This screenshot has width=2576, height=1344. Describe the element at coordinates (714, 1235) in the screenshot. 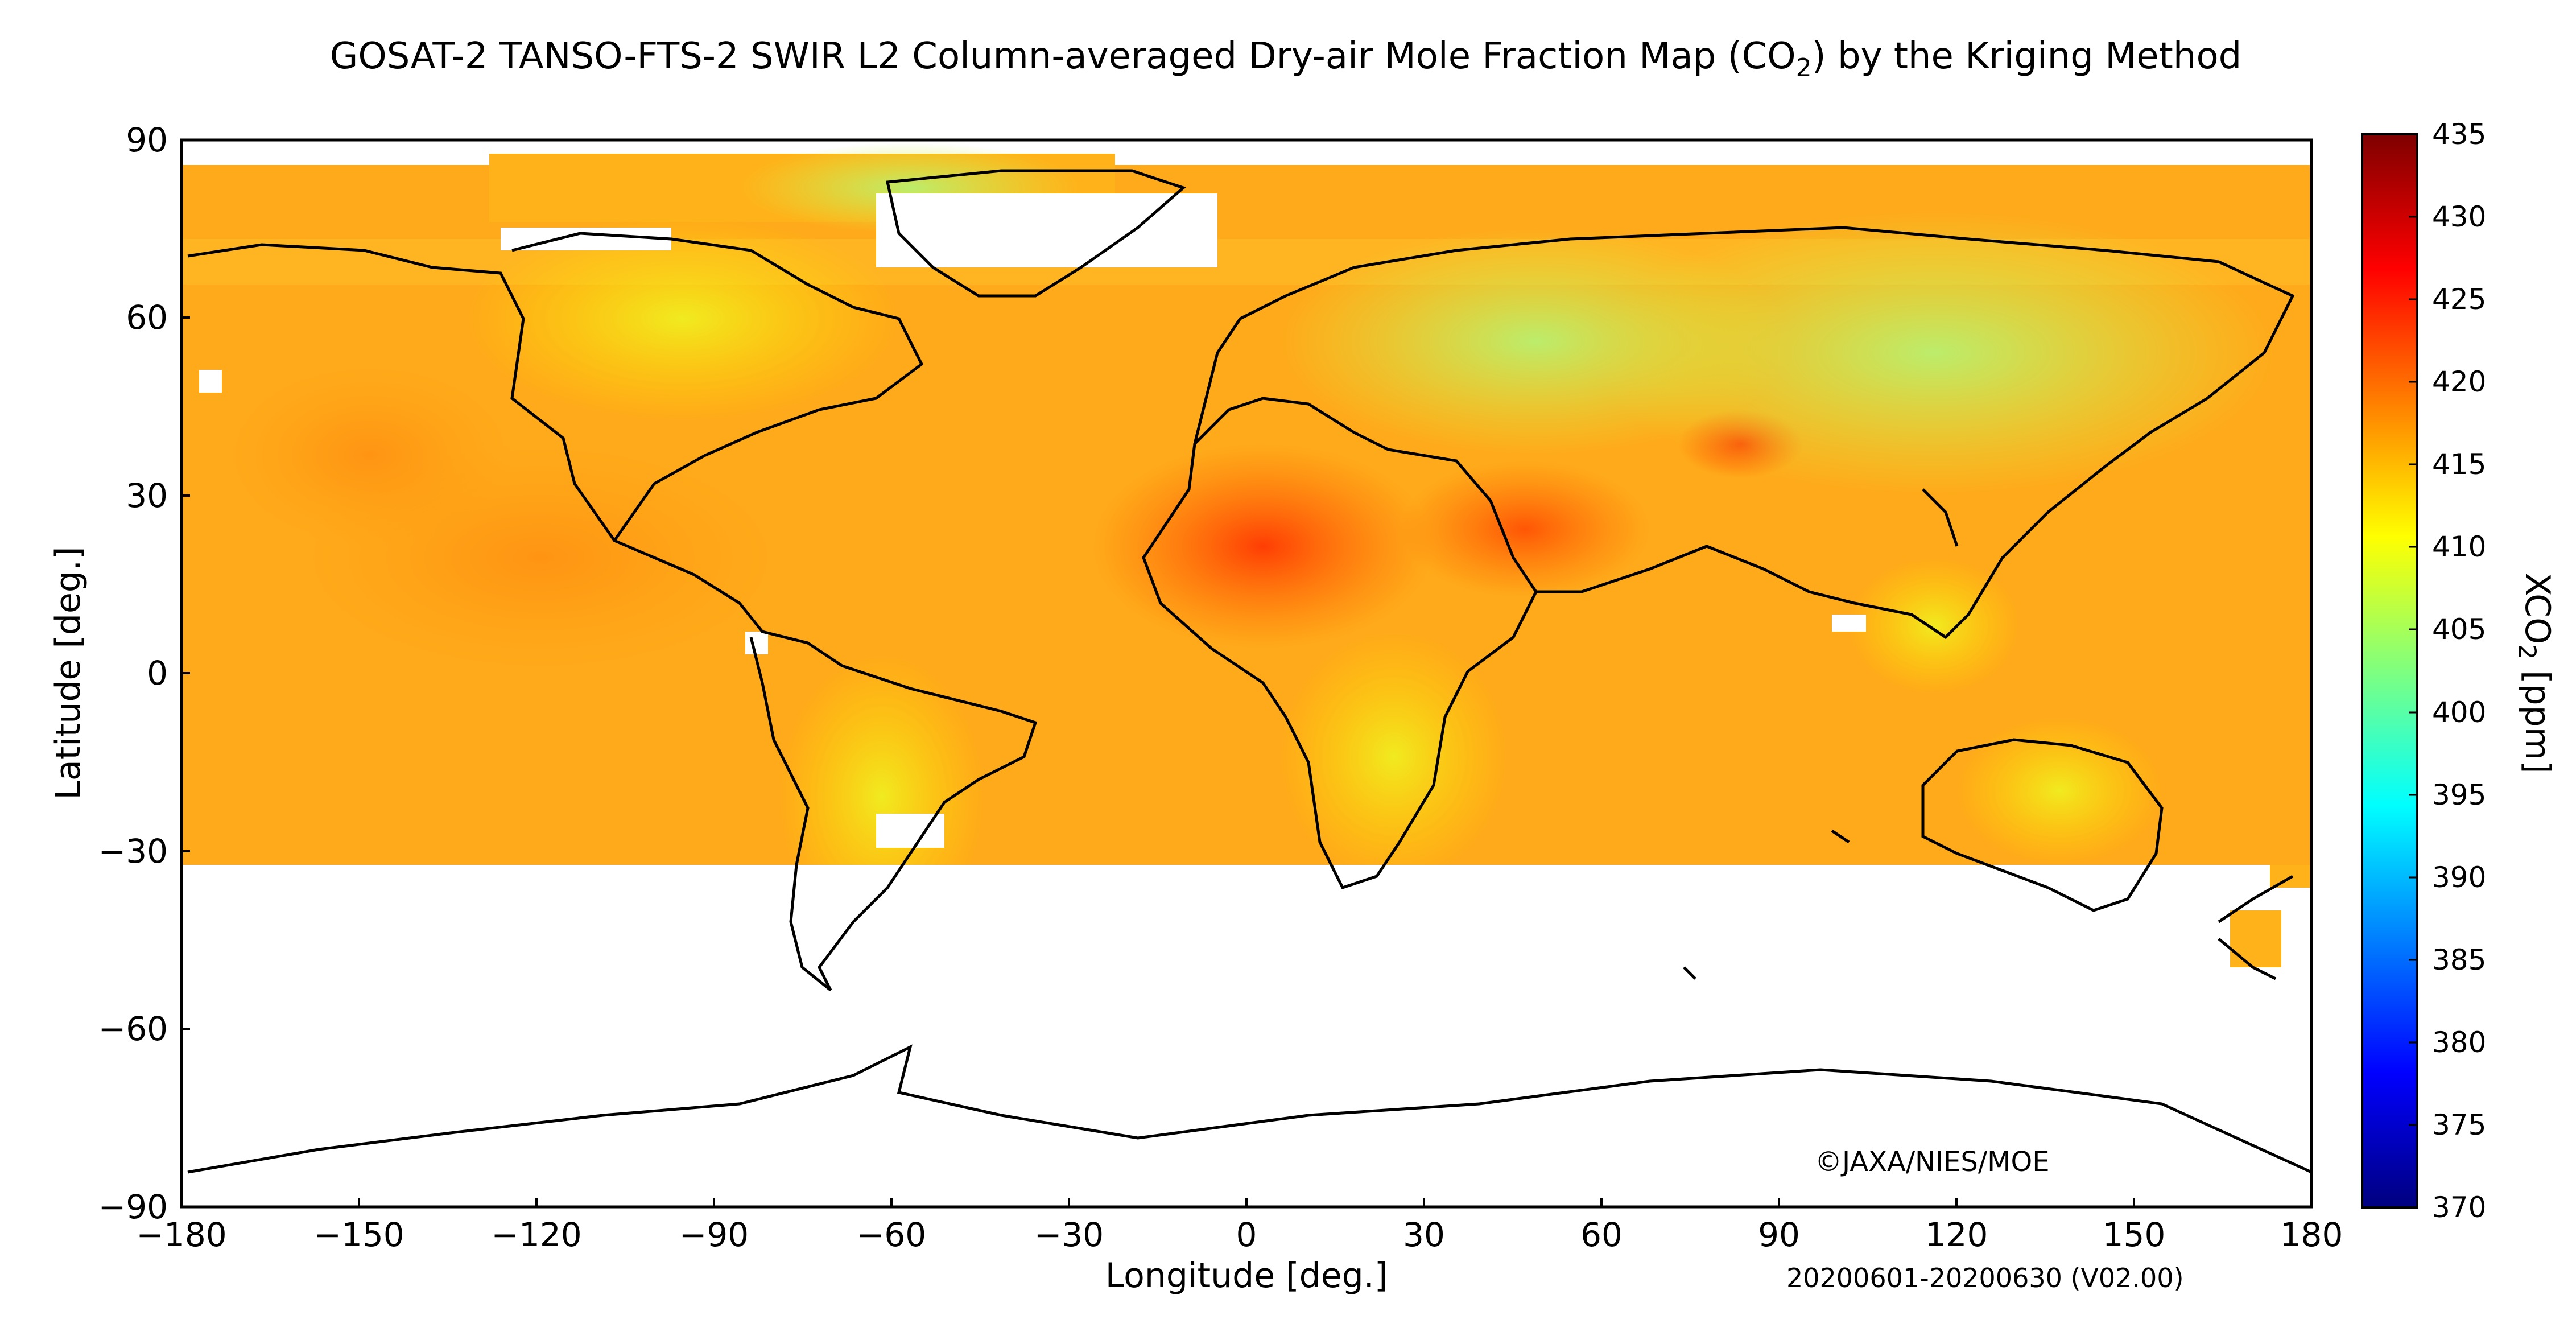

I see `x-tick-label: −90` at that location.